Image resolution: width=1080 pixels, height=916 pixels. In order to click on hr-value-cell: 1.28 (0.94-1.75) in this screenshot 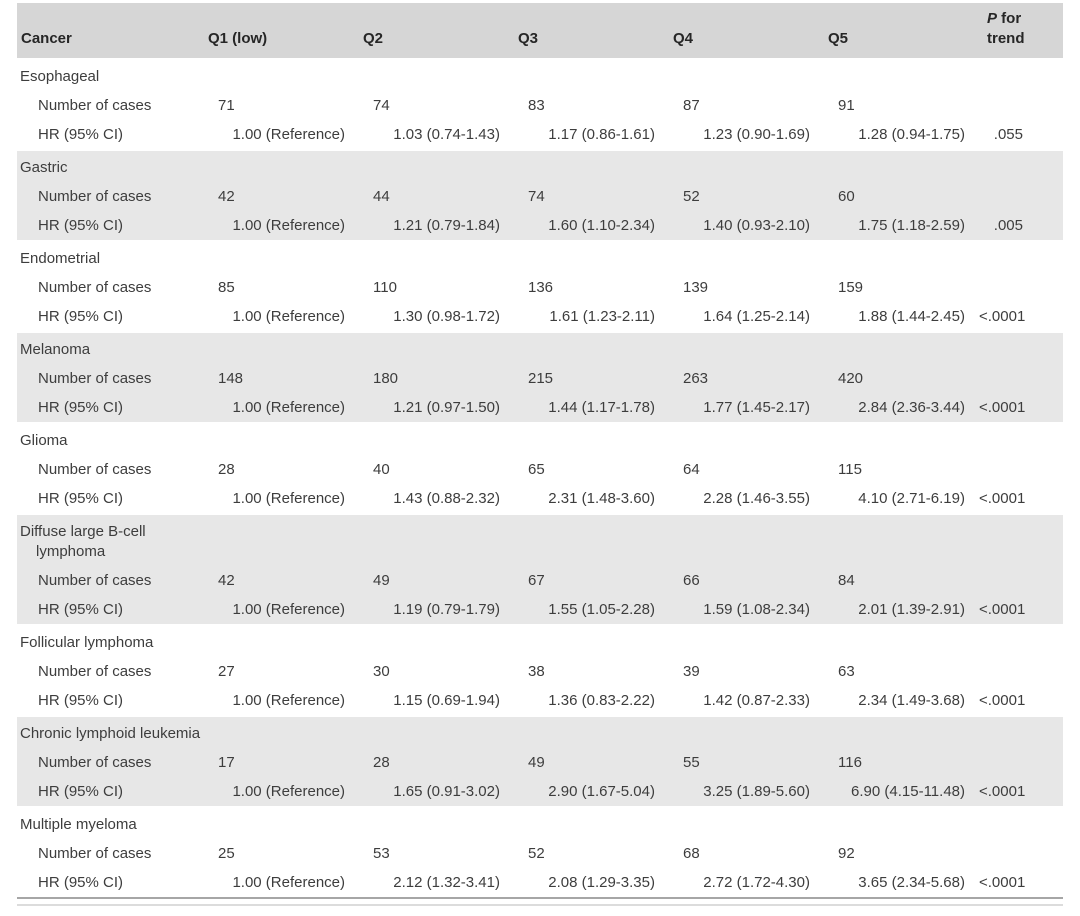, I will do `click(901, 135)`.